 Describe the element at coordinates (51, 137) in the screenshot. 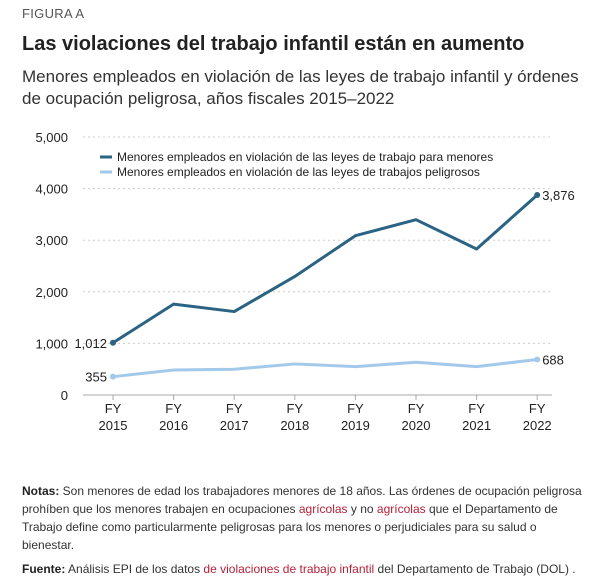

I see `y-tick-label: 5,000` at that location.